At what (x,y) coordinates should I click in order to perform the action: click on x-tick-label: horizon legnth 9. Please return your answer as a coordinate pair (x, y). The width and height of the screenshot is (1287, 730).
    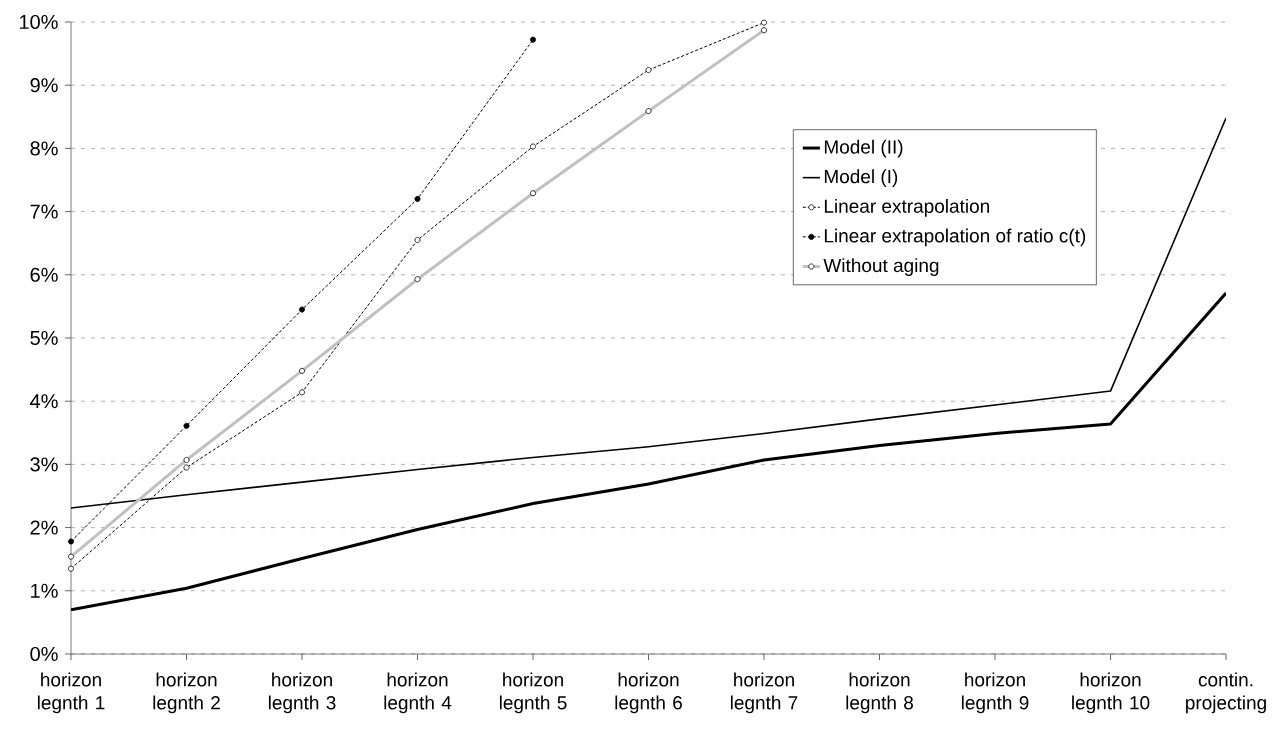
    Looking at the image, I should click on (995, 693).